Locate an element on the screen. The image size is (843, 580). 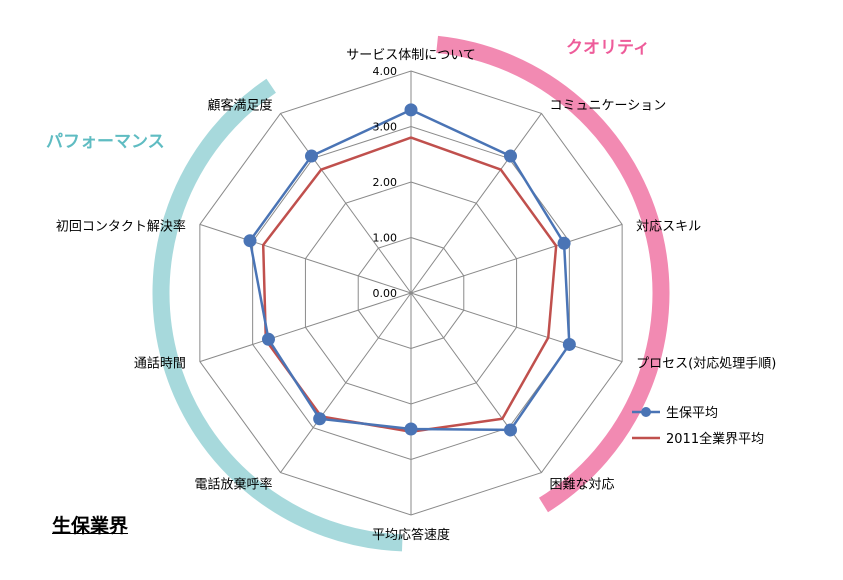
legend: 生保平均 2011全業界平均 is located at coordinates (698, 426).